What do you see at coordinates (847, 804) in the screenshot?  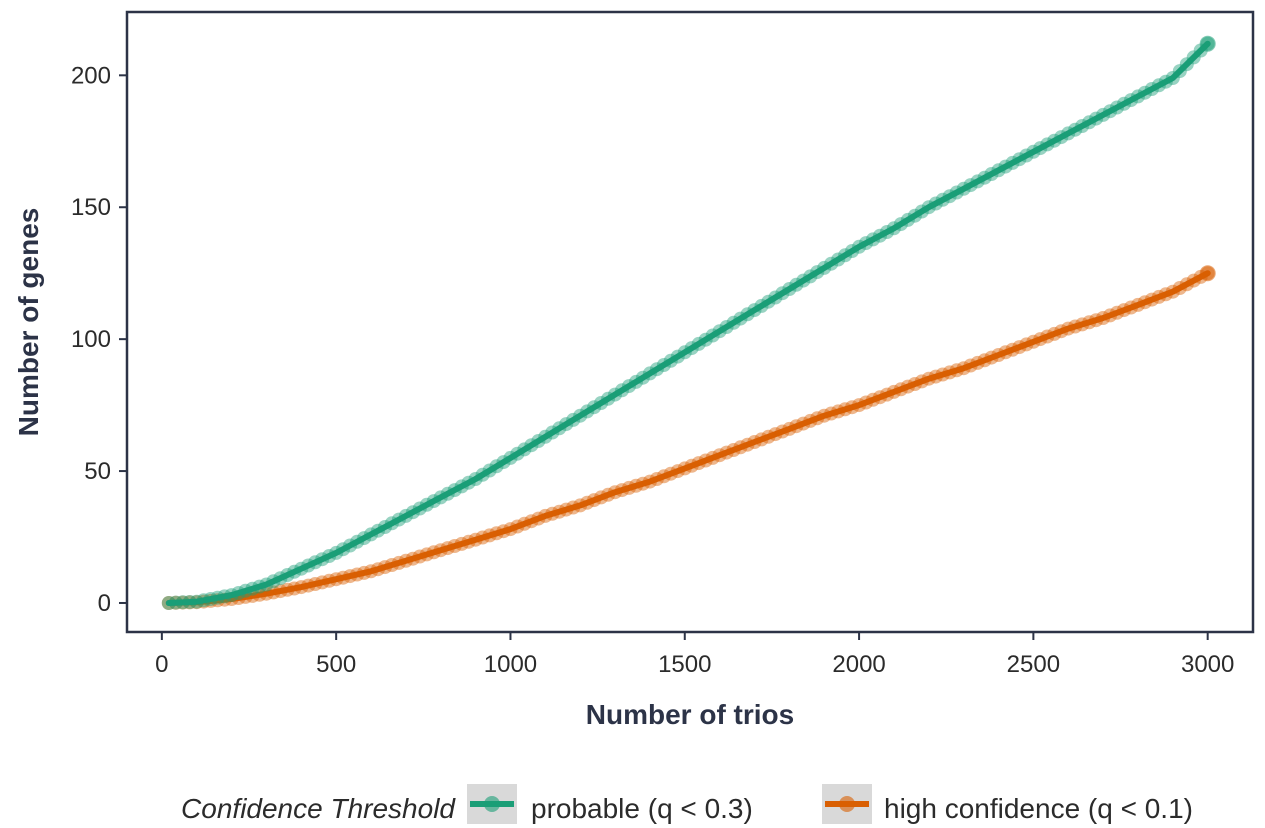 I see `legend-point-high-confidence` at bounding box center [847, 804].